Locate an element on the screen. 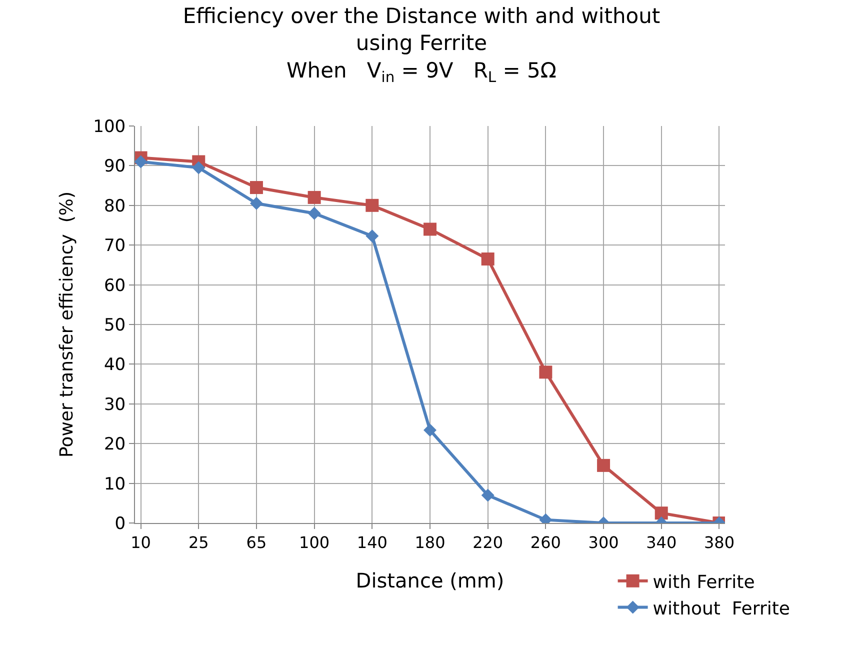 The image size is (843, 652). legend-label: without Ferrite is located at coordinates (721, 609).